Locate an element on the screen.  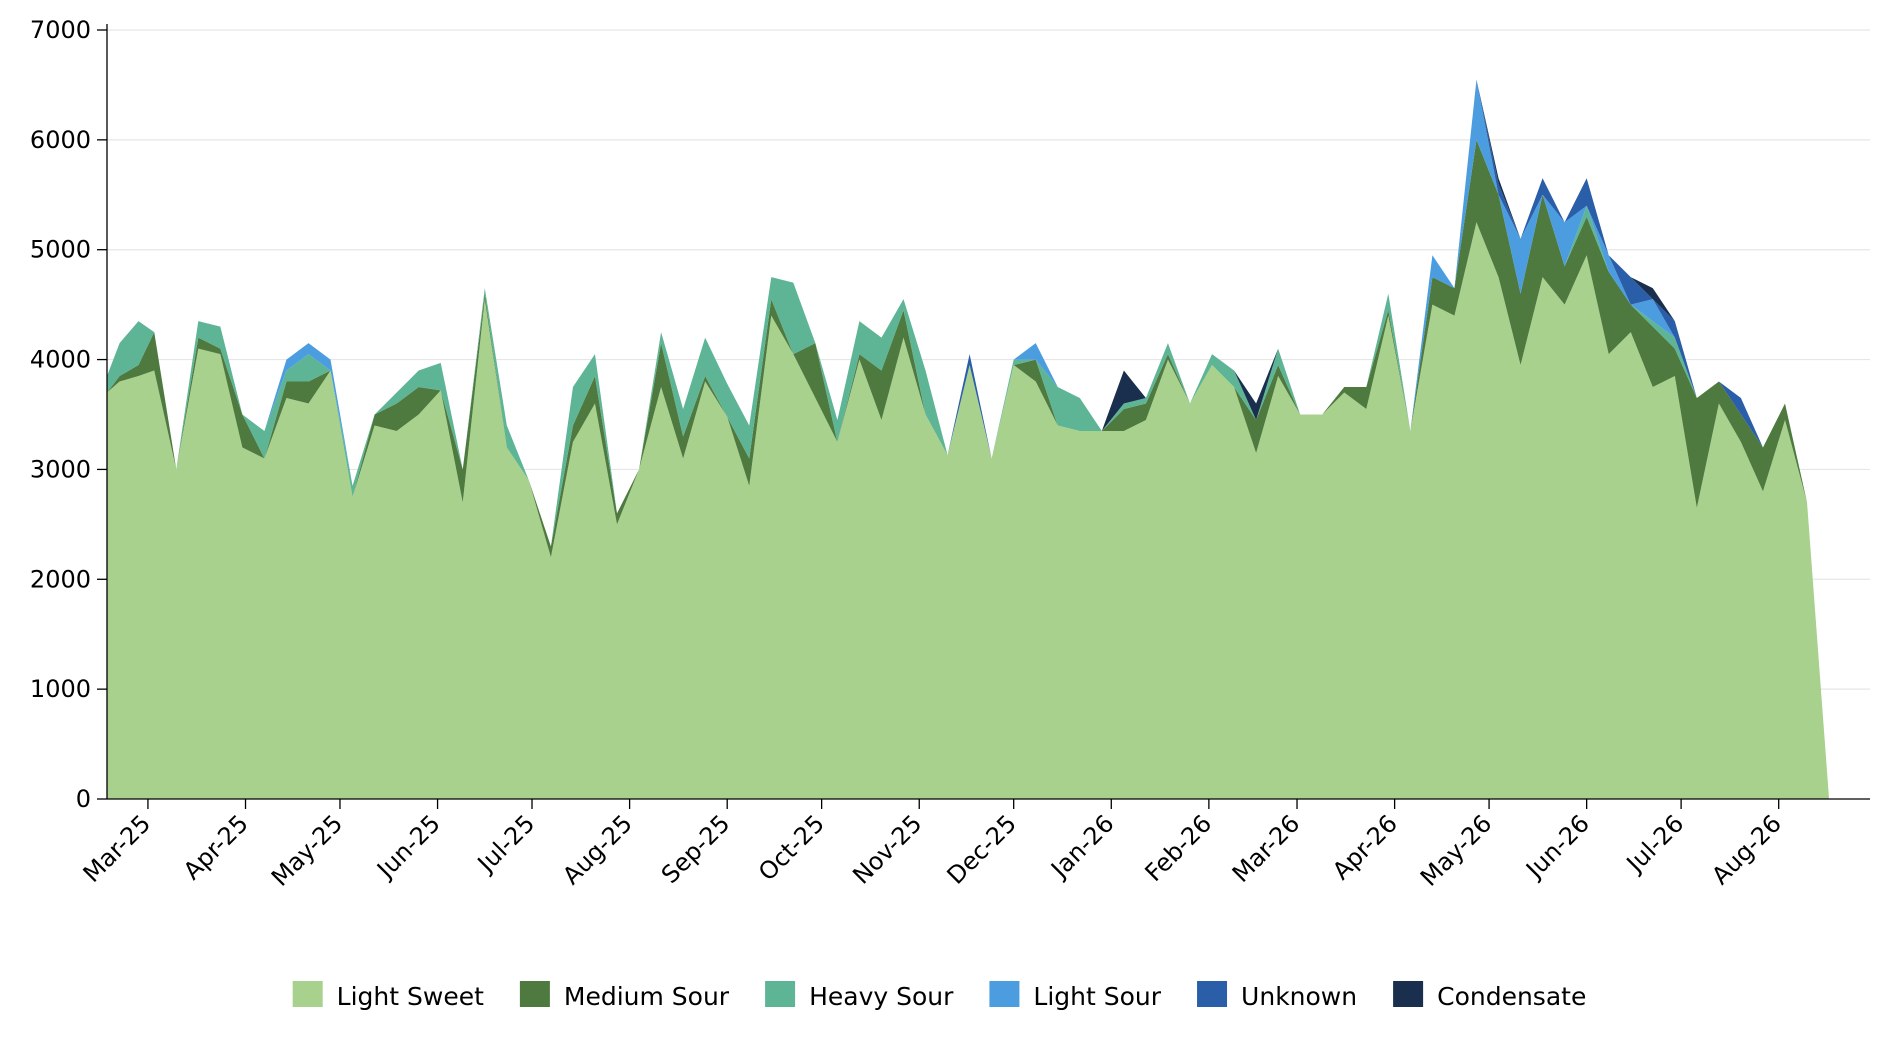
legend-item-unknown: Unknown is located at coordinates (1277, 996).